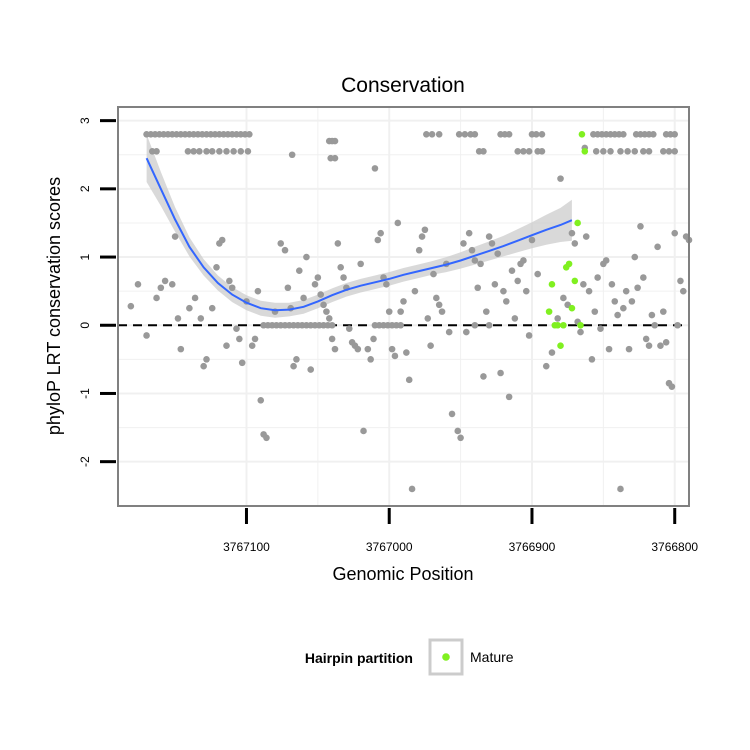 Image resolution: width=750 pixels, height=750 pixels. Describe the element at coordinates (446, 657) in the screenshot. I see `legend-key-mature` at that location.